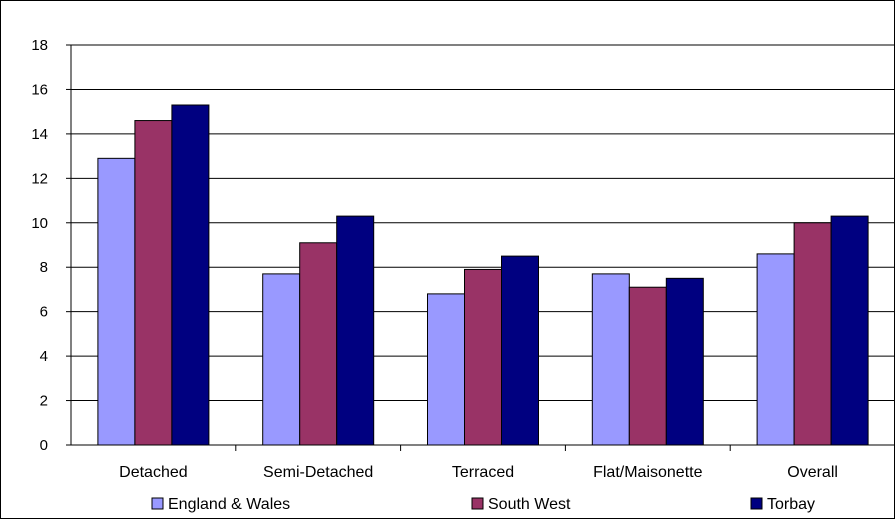 This screenshot has width=895, height=519. What do you see at coordinates (647, 472) in the screenshot?
I see `x-category-label: Flat/Maisonette` at bounding box center [647, 472].